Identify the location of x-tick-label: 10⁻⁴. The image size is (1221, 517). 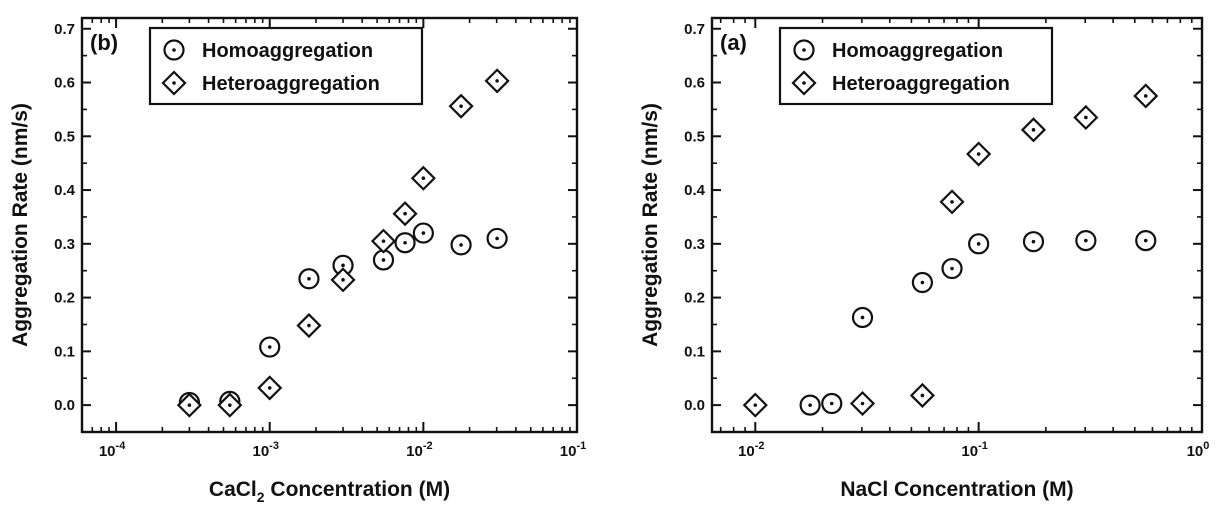
(112, 450).